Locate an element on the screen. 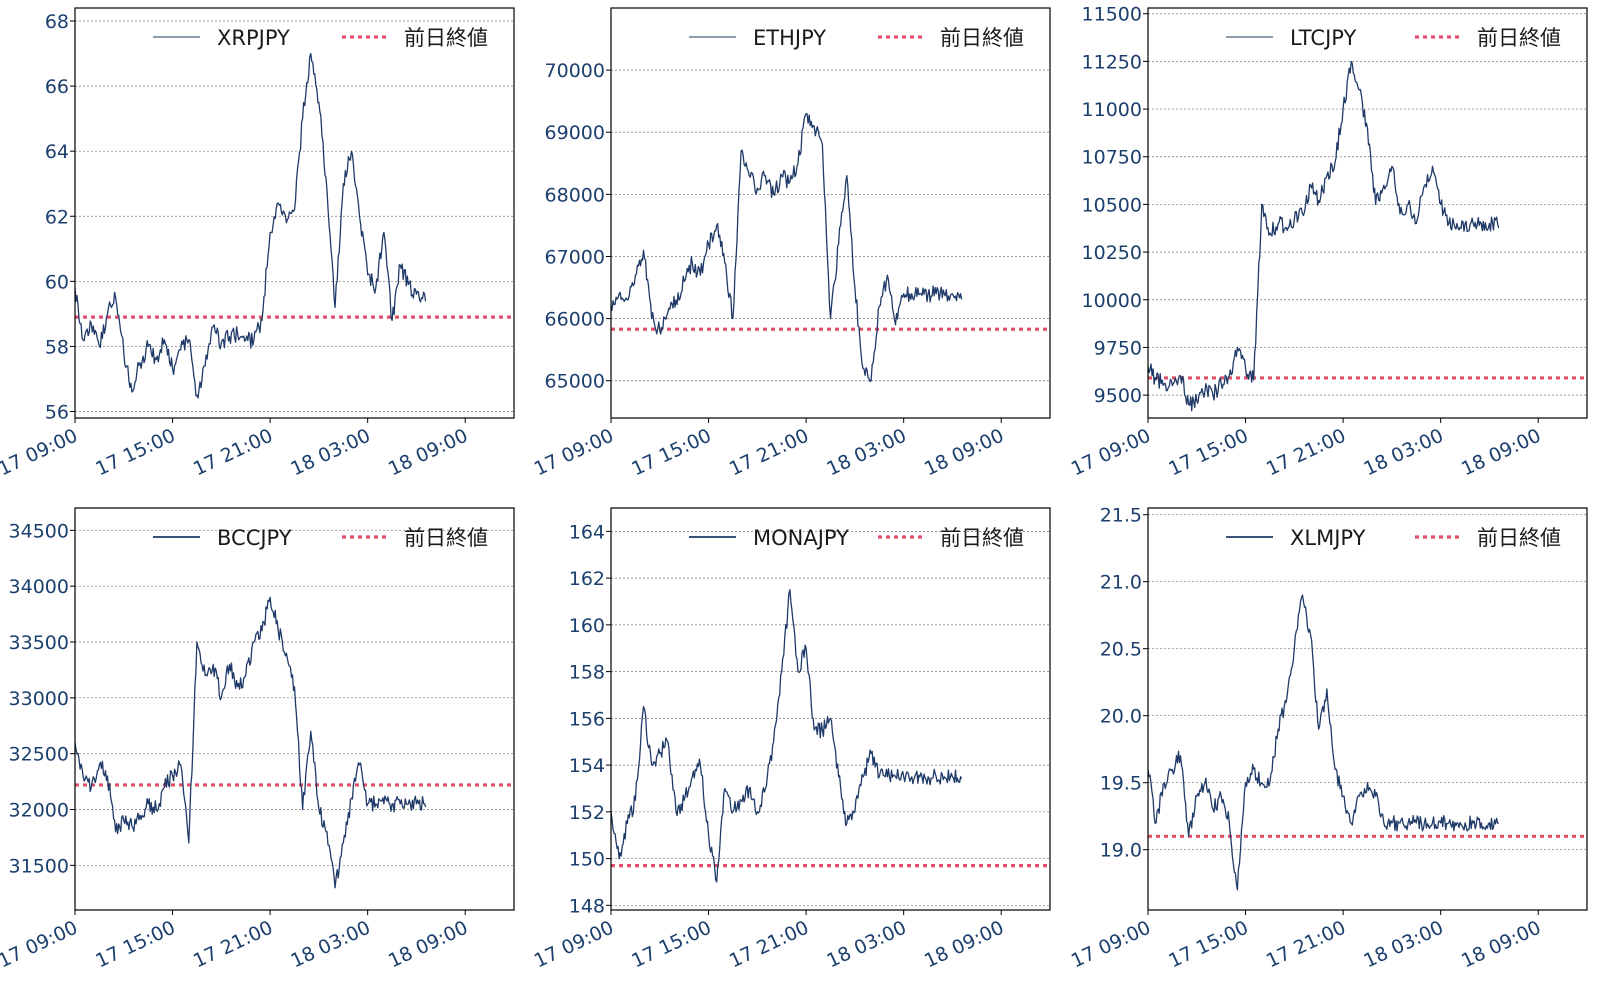 This screenshot has height=992, width=1600. legend-series-label: XRPJPY is located at coordinates (253, 38).